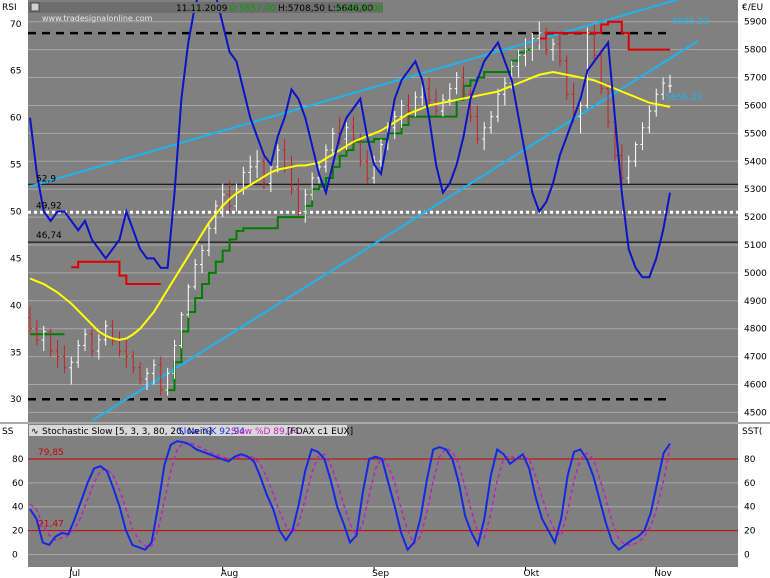 This screenshot has width=770, height=578. What do you see at coordinates (683, 98) in the screenshot?
I see `label-trend-lower: 5656,29` at bounding box center [683, 98].